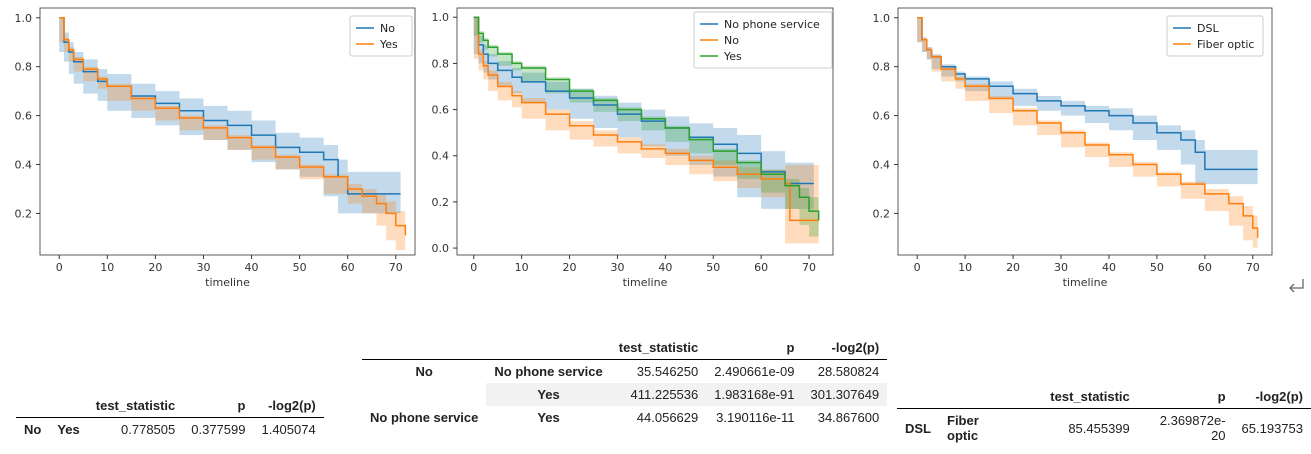  Describe the element at coordinates (441, 248) in the screenshot. I see `y-tick-label: 0.0` at that location.